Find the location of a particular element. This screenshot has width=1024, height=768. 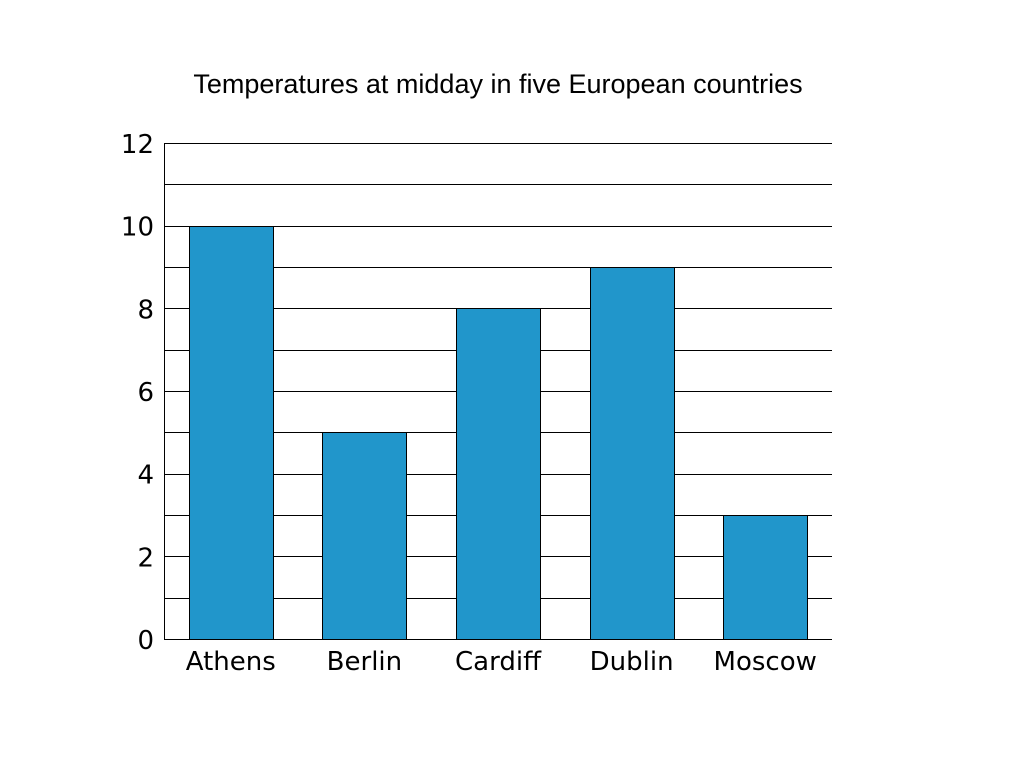

y-tick-label: 6 is located at coordinates (145, 393).